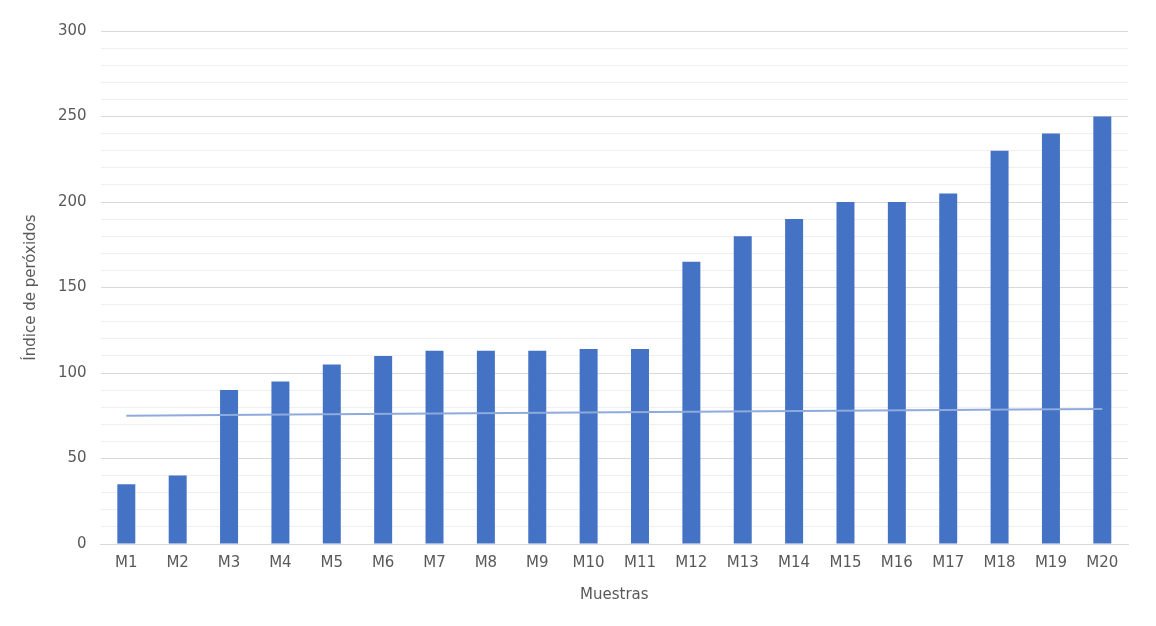 This screenshot has width=1156, height=626. I want to click on y-tick-label: 300, so click(72, 29).